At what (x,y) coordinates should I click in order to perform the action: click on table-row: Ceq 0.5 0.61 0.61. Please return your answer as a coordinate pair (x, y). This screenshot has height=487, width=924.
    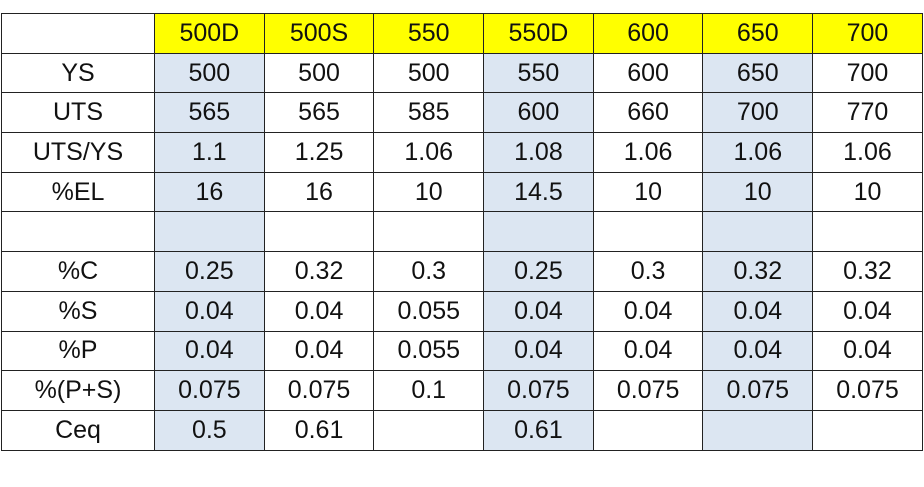
    Looking at the image, I should click on (462, 430).